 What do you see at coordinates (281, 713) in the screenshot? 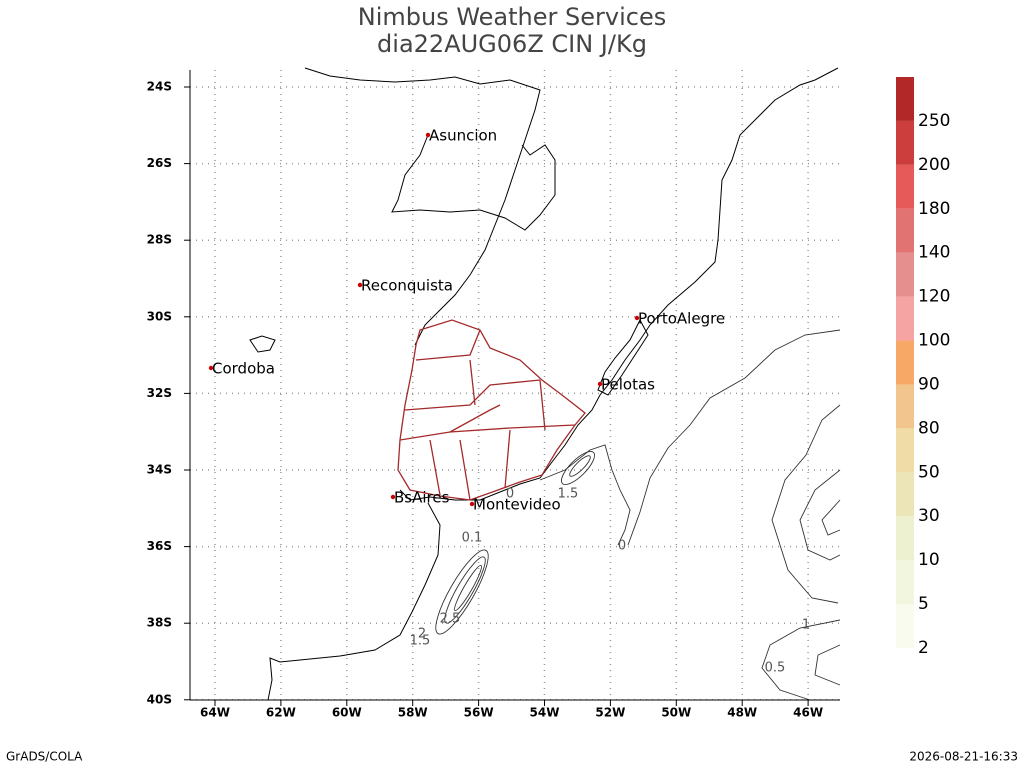
I see `lon-tick-label: 62W` at bounding box center [281, 713].